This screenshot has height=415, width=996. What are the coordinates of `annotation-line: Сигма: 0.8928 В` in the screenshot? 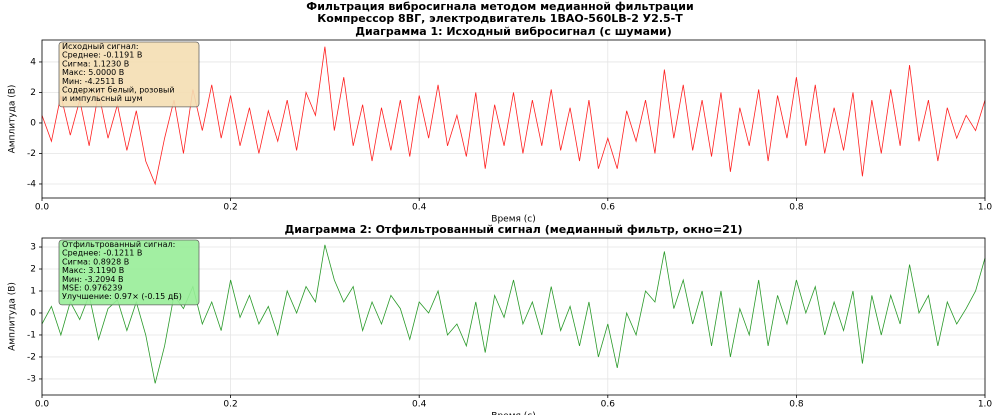 It's located at (95, 261).